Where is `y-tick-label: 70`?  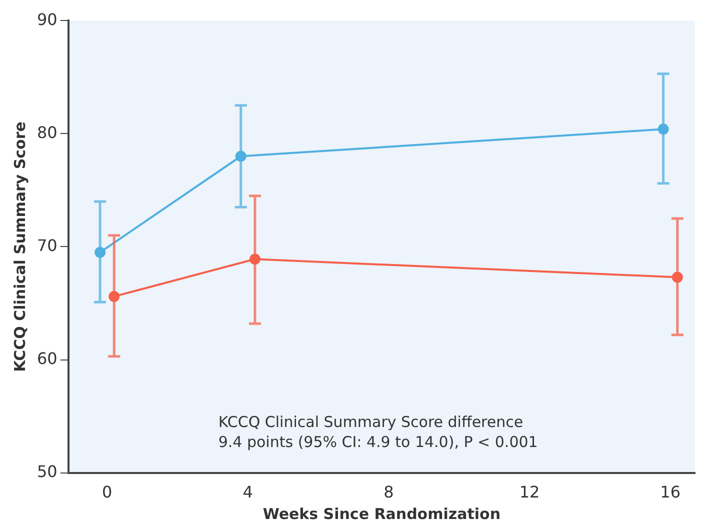
y-tick-label: 70 is located at coordinates (47, 245).